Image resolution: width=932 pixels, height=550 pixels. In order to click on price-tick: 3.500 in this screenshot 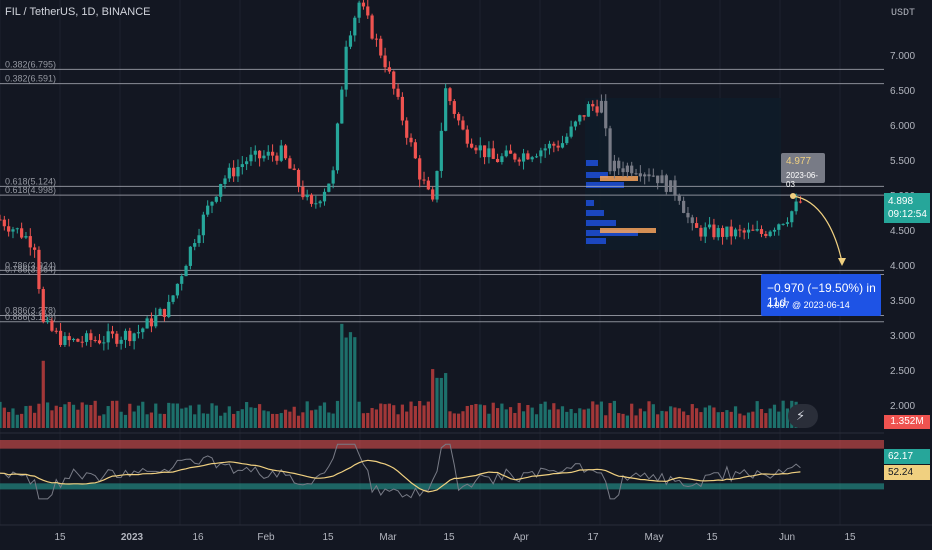, I will do `click(902, 301)`.